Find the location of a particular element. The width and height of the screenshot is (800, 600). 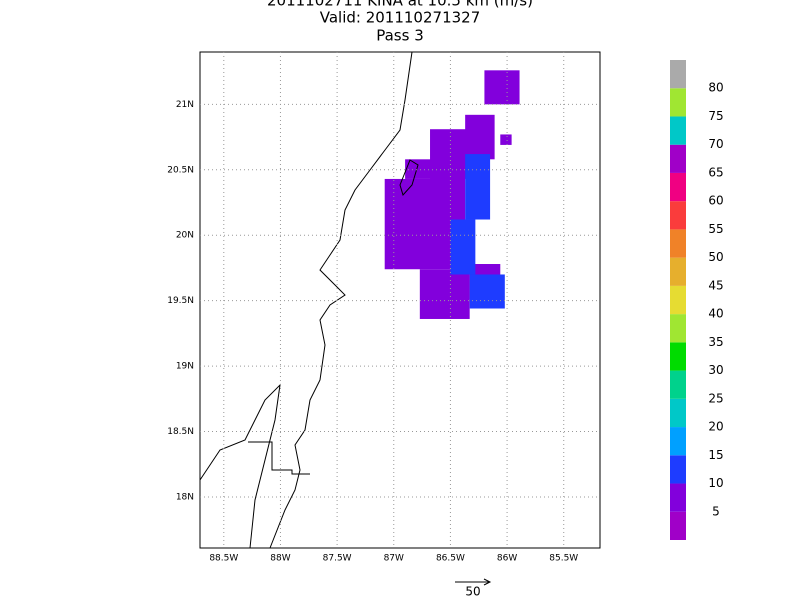

y-tick-label: 19.5N is located at coordinates (180, 301).